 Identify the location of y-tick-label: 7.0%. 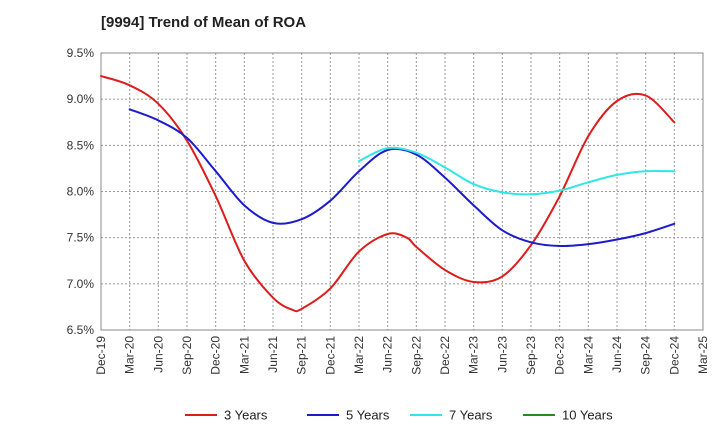
(81, 284).